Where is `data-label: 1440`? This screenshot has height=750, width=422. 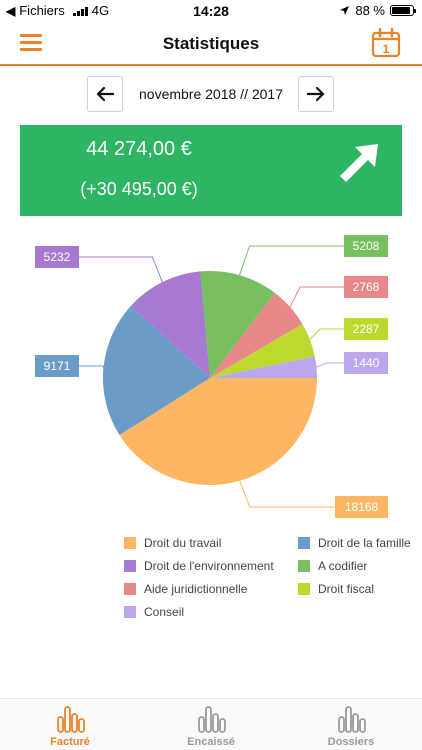
data-label: 1440 is located at coordinates (366, 363).